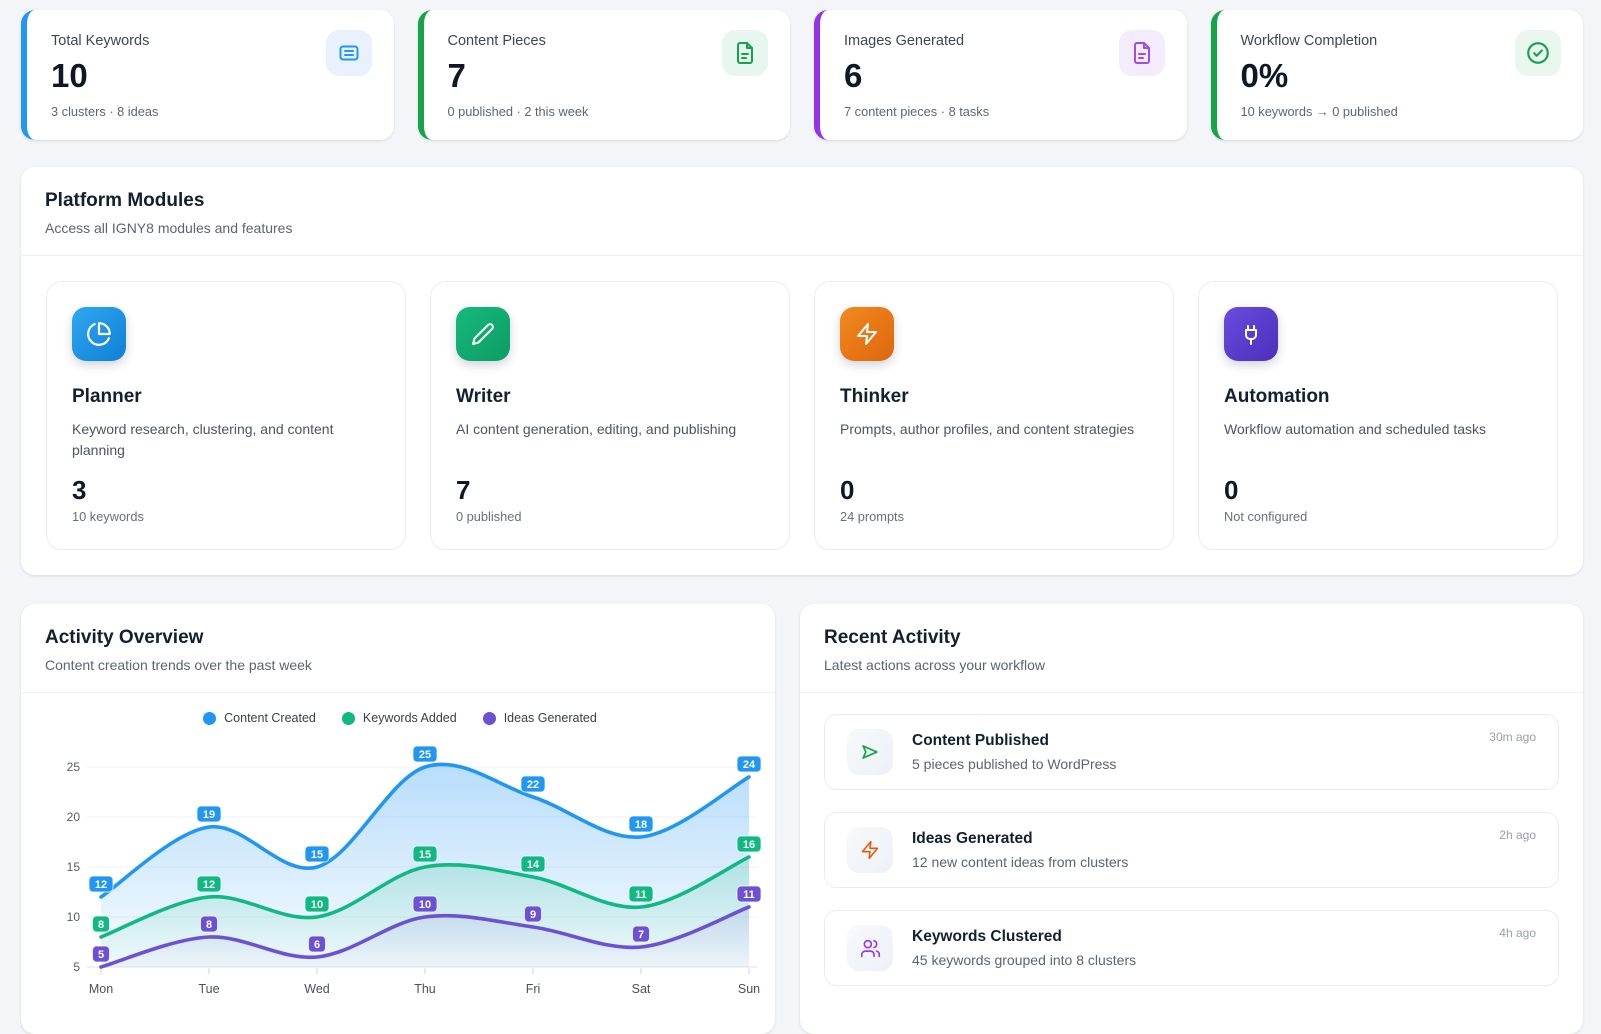 Image resolution: width=1601 pixels, height=1034 pixels. I want to click on activity-title: Content Published, so click(980, 740).